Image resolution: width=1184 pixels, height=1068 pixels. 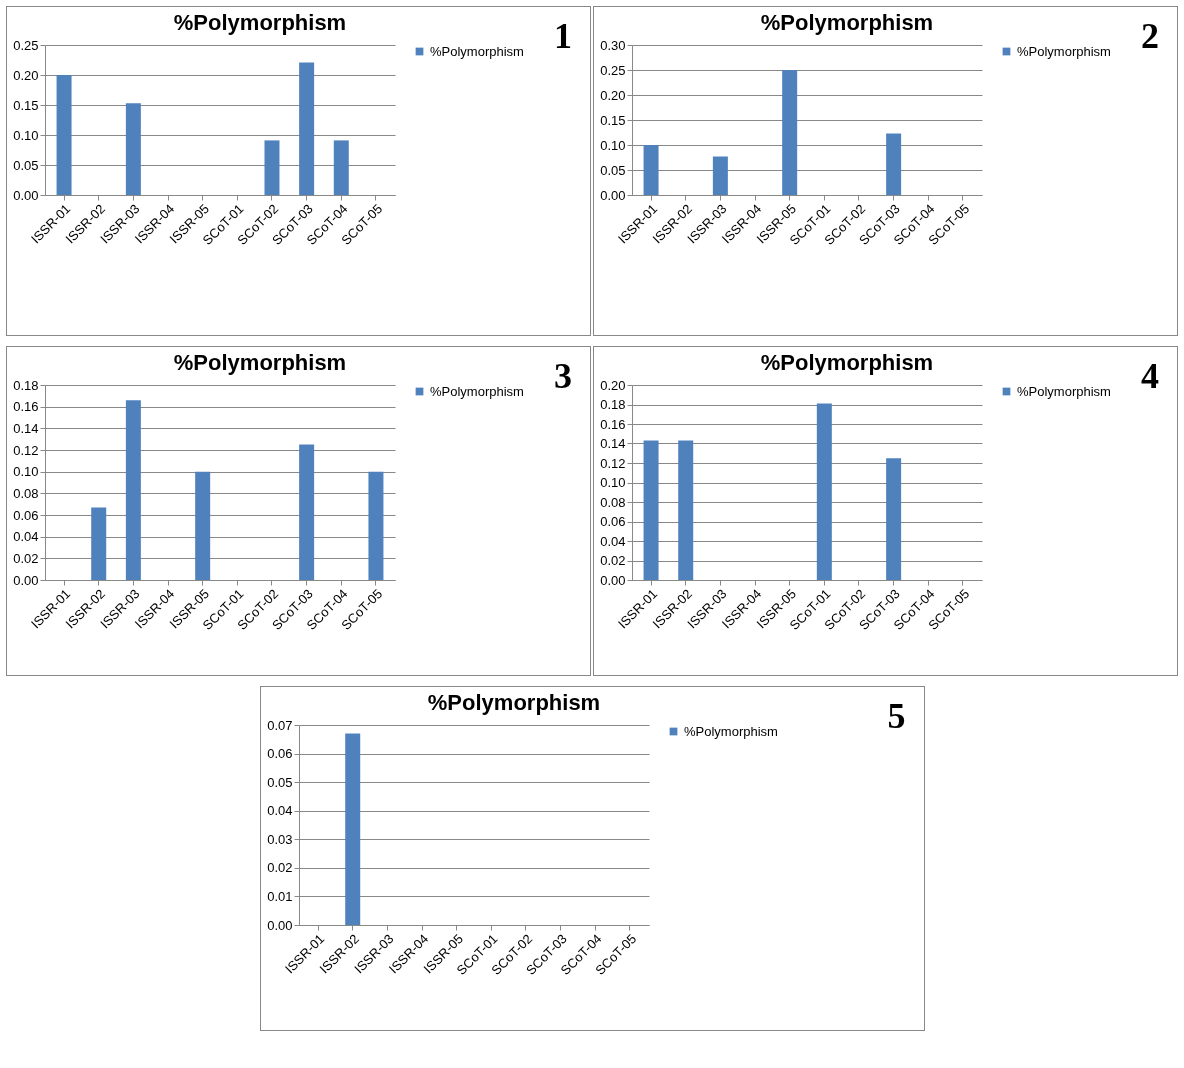 I want to click on text: 4, so click(x=1150, y=376).